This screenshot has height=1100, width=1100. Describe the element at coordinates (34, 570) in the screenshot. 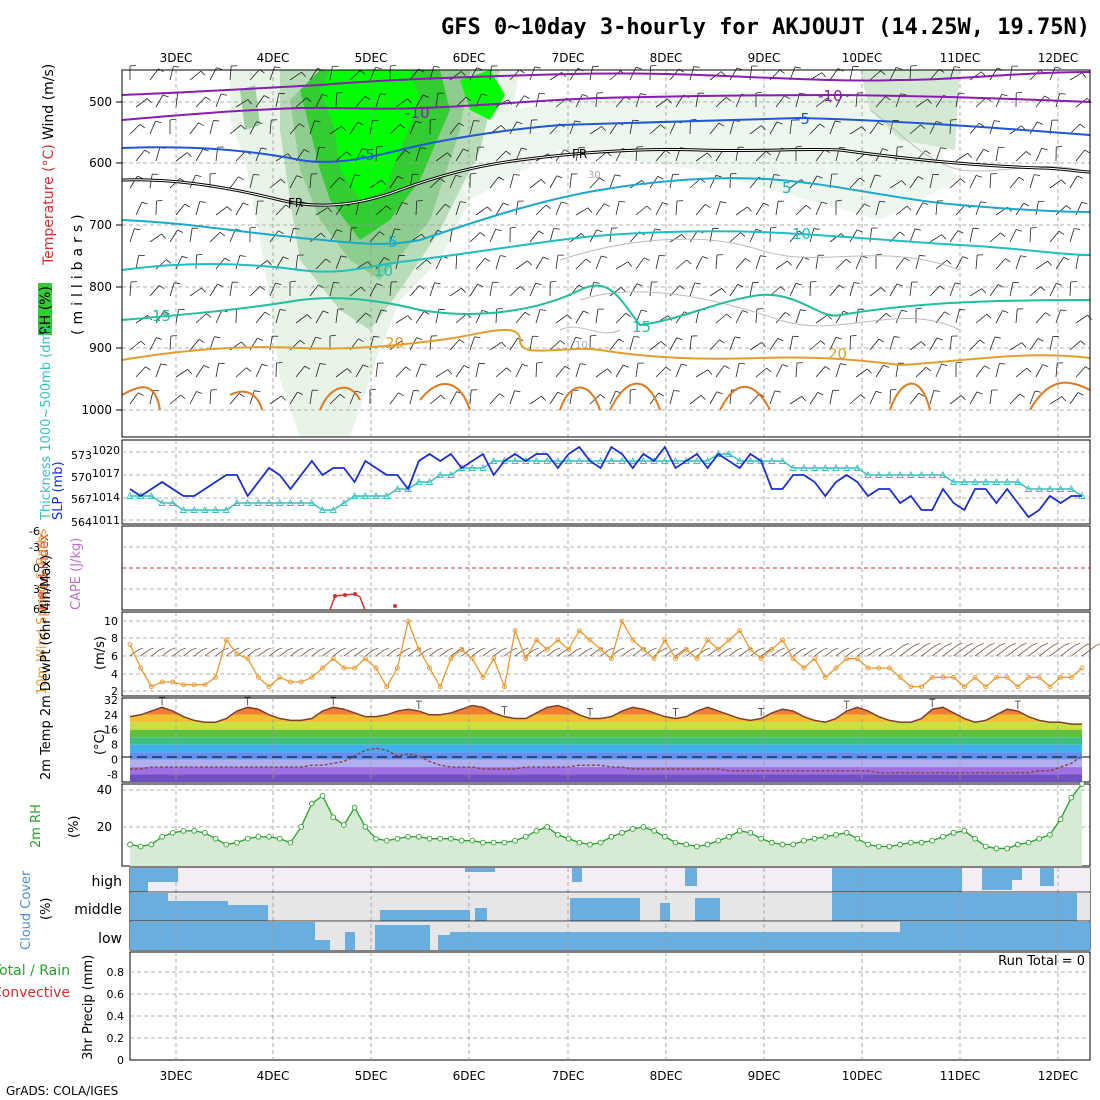

I see `stability-ticks: -6 -3 0 3 6` at that location.